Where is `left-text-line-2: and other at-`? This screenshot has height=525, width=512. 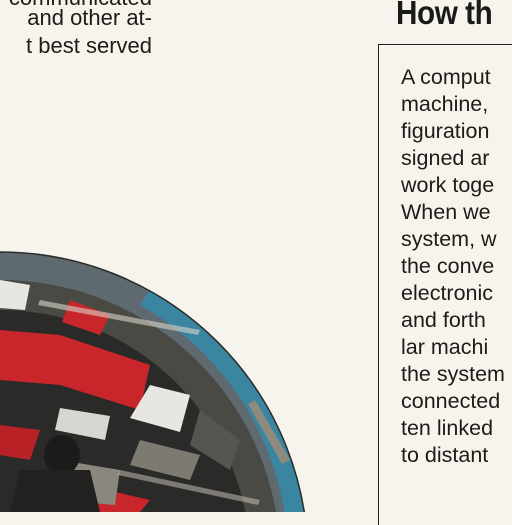 left-text-line-2: and other at- is located at coordinates (89, 17).